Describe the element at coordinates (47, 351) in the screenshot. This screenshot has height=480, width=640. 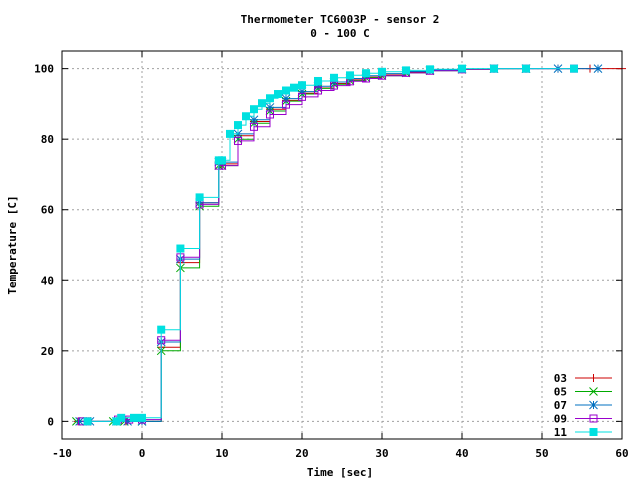
I see `y-tick-label: 20` at that location.